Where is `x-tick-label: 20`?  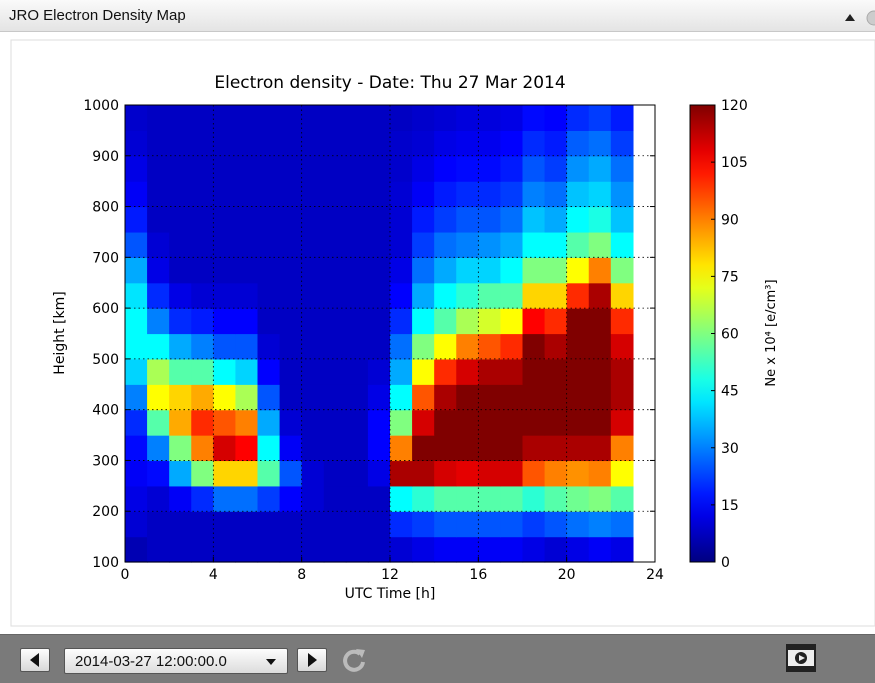
x-tick-label: 20 is located at coordinates (567, 575).